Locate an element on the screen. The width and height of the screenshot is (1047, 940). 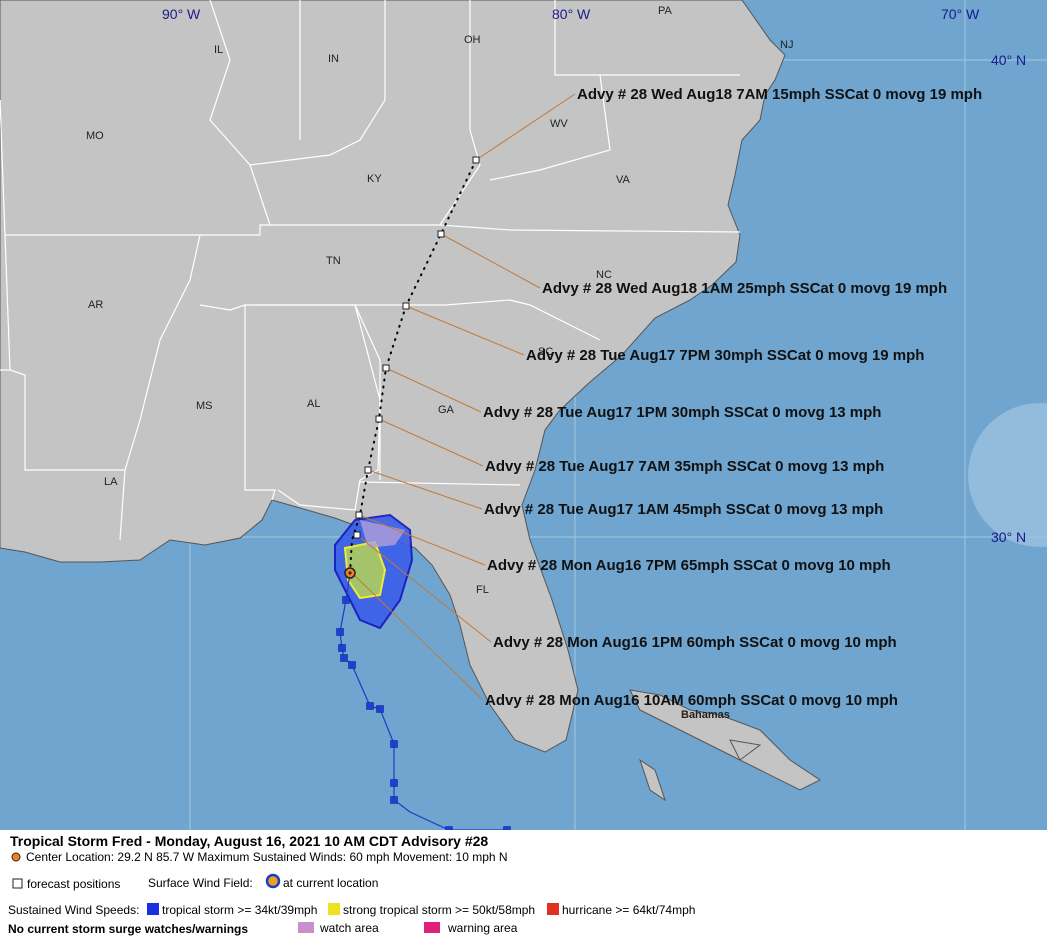
place-label: OH is located at coordinates (472, 40).